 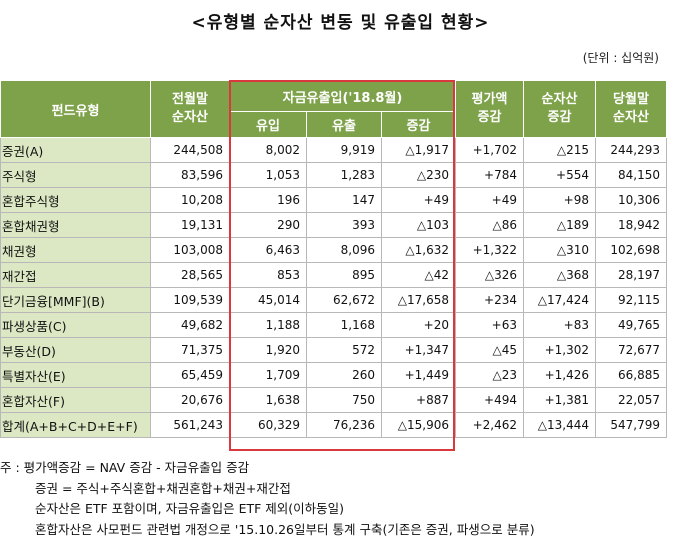 What do you see at coordinates (418, 400) in the screenshot?
I see `cell-chg: +887` at bounding box center [418, 400].